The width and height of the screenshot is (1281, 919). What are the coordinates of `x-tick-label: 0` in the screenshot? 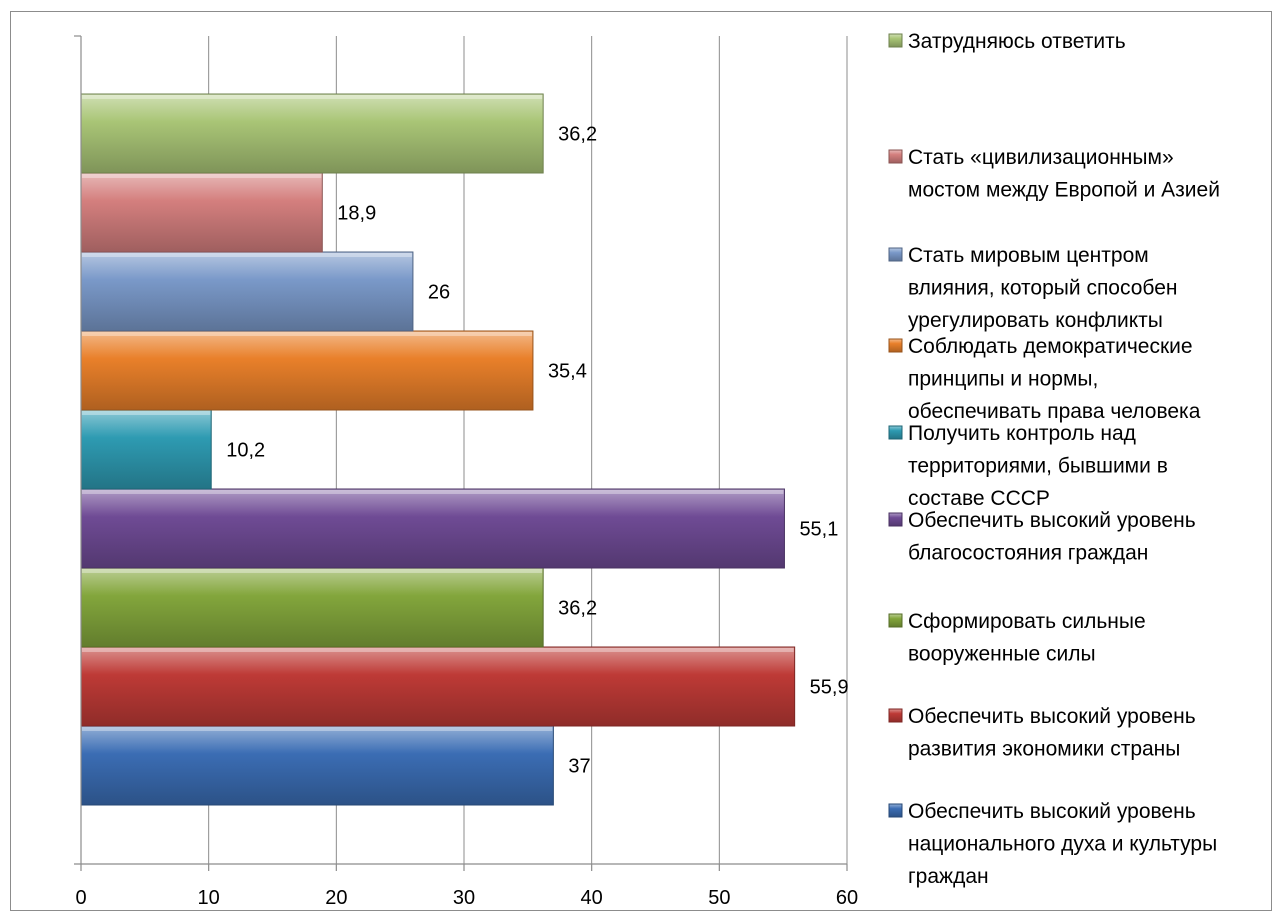 It's located at (80, 898).